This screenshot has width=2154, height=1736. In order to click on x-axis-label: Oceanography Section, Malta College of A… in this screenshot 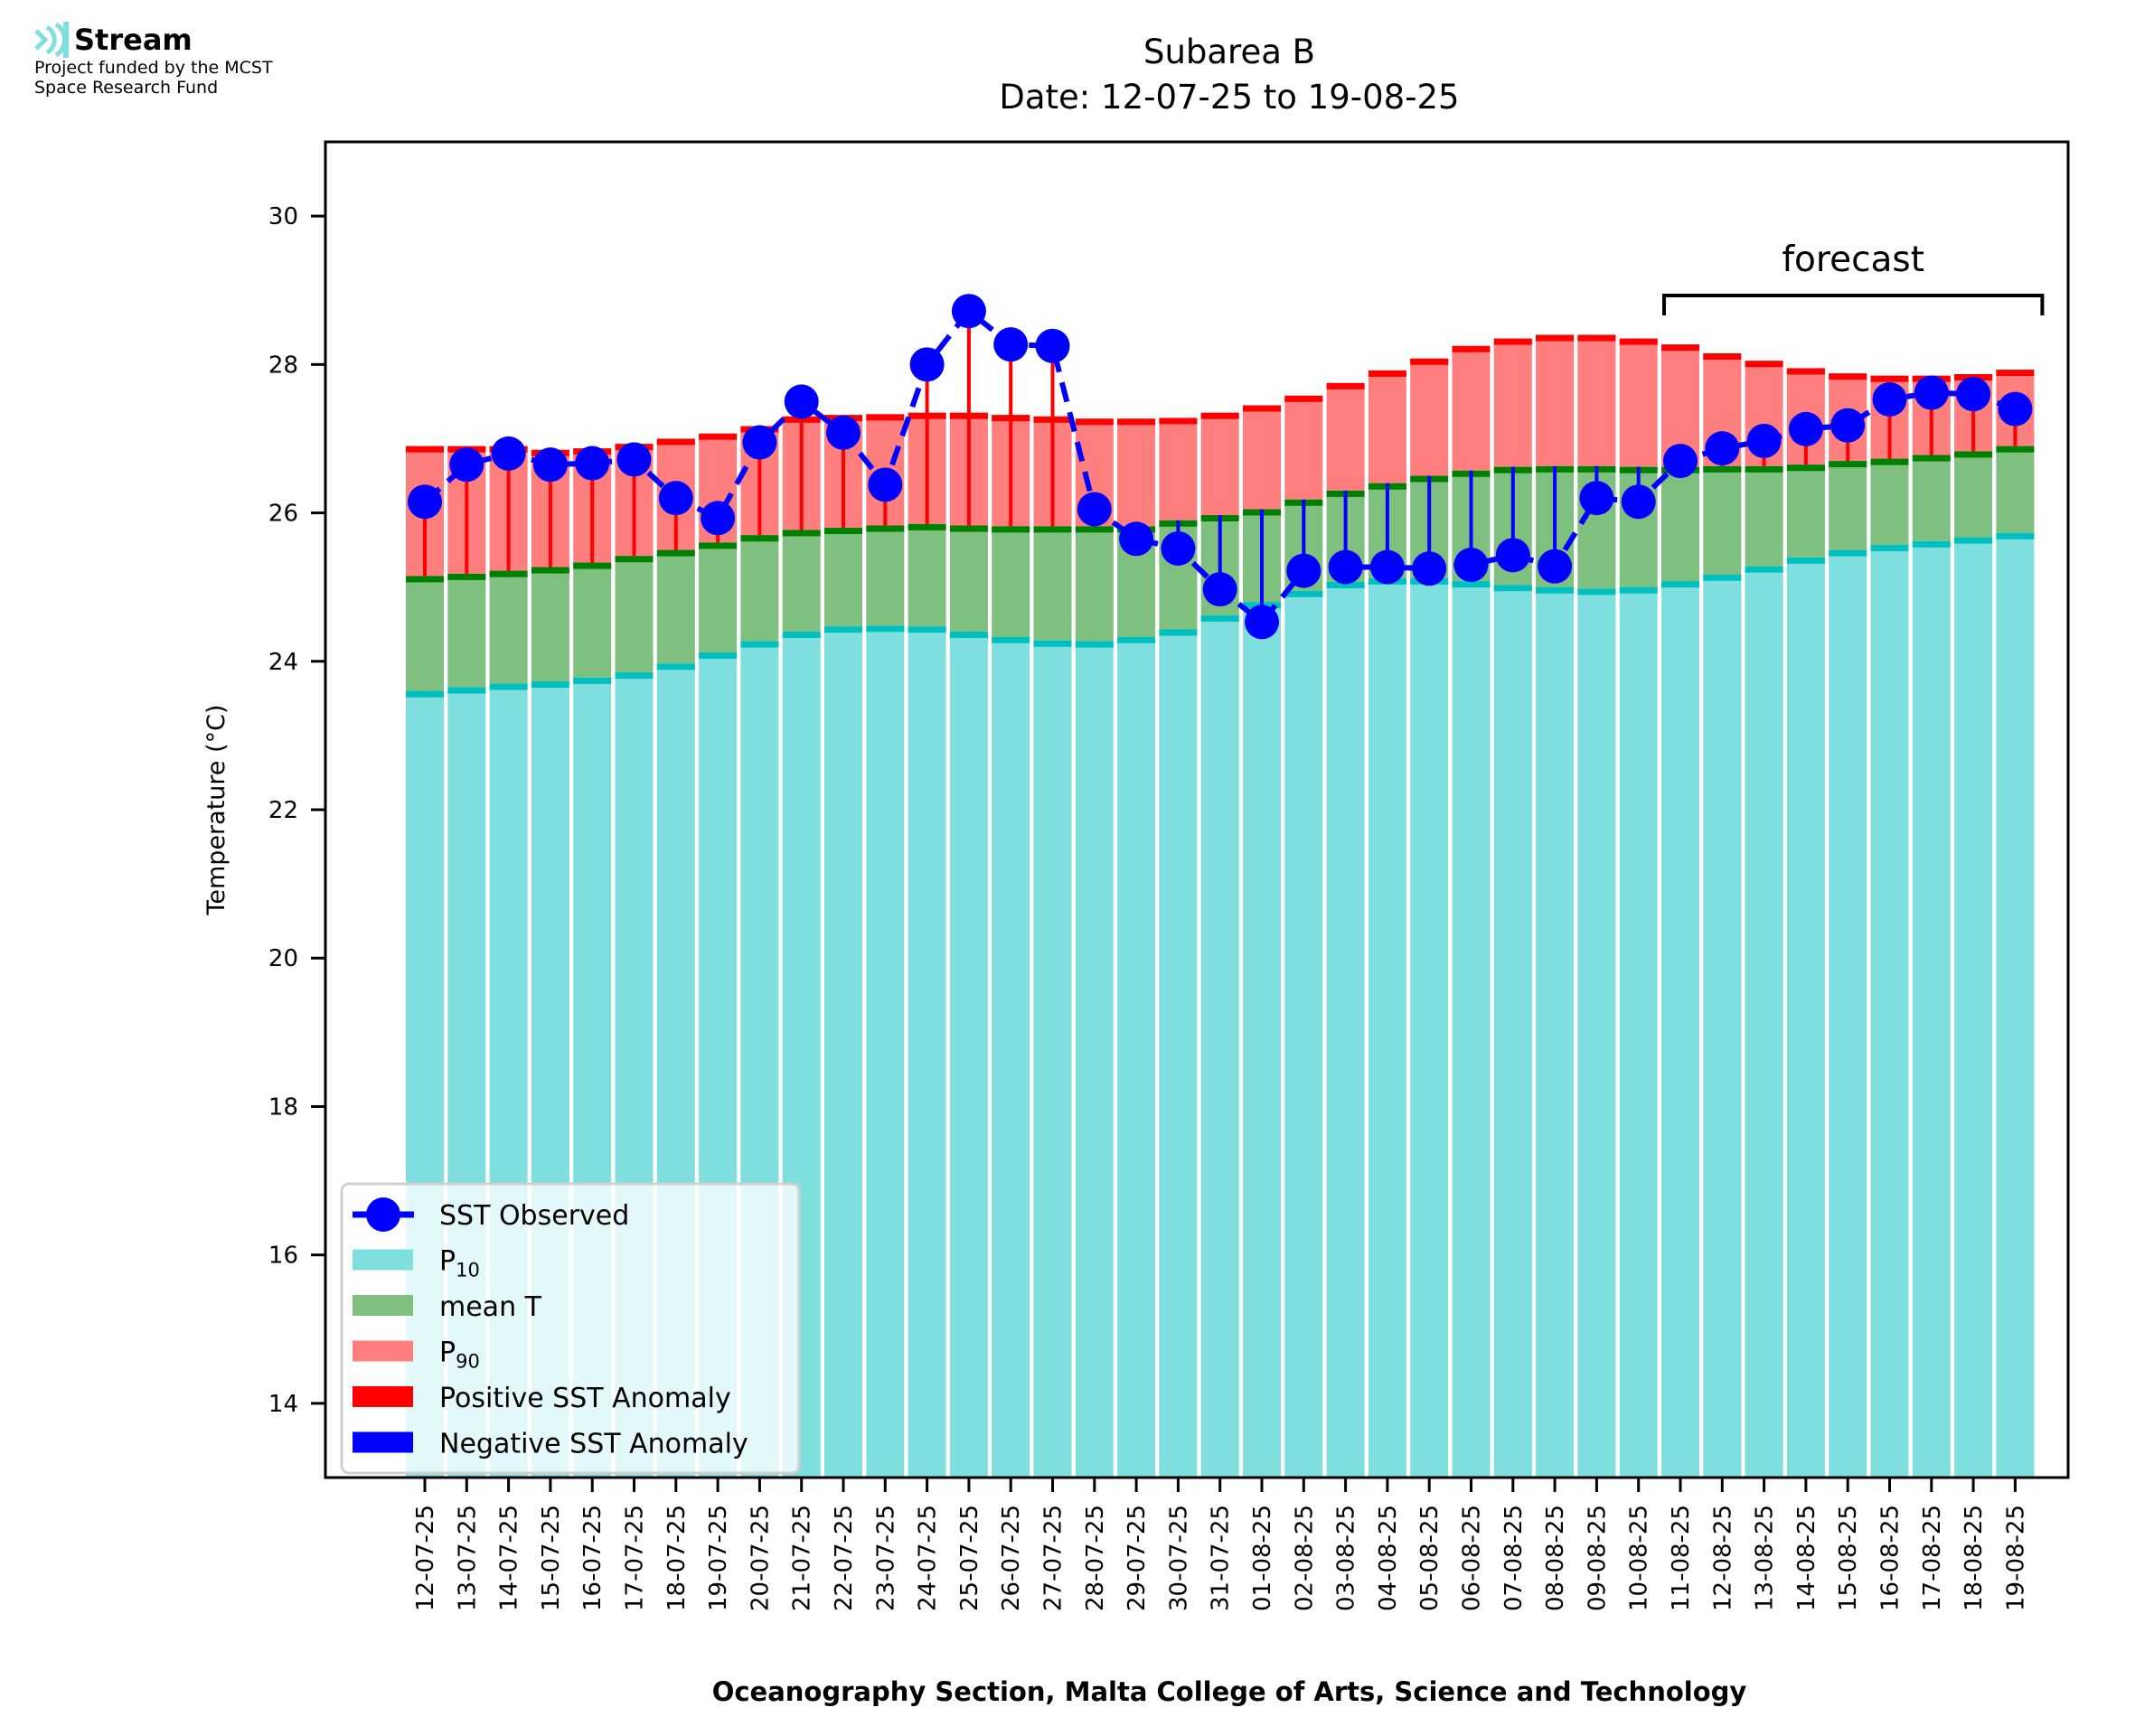, I will do `click(1229, 1691)`.